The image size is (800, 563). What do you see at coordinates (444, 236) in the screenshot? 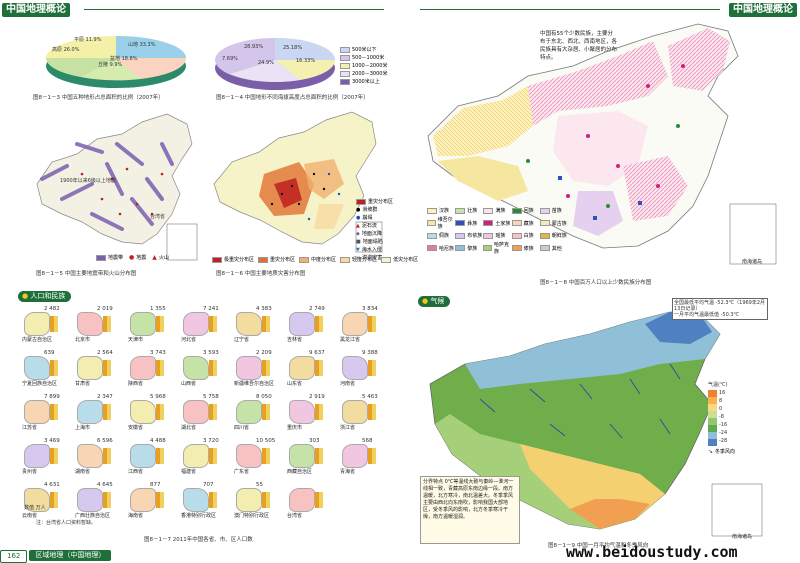
I see `fig8-legend-label: 侗族` at bounding box center [444, 236].